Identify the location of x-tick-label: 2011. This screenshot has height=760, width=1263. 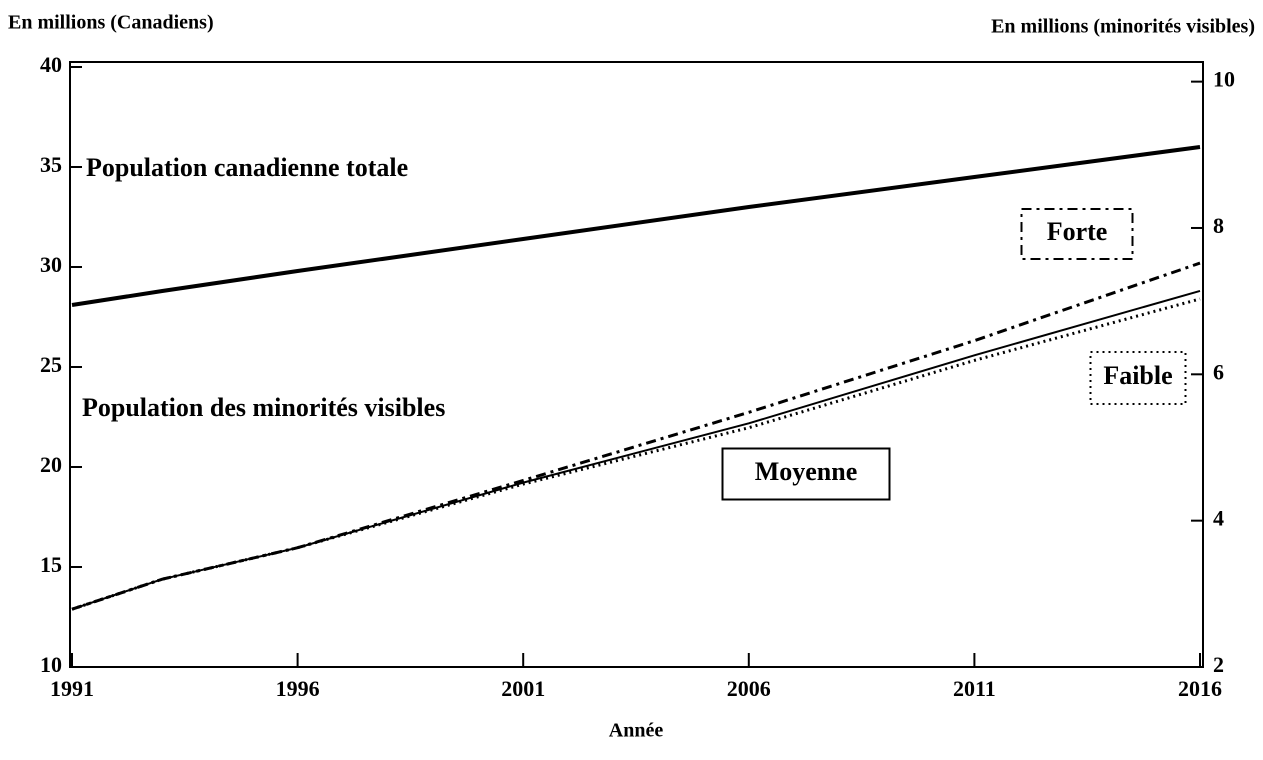
(974, 688).